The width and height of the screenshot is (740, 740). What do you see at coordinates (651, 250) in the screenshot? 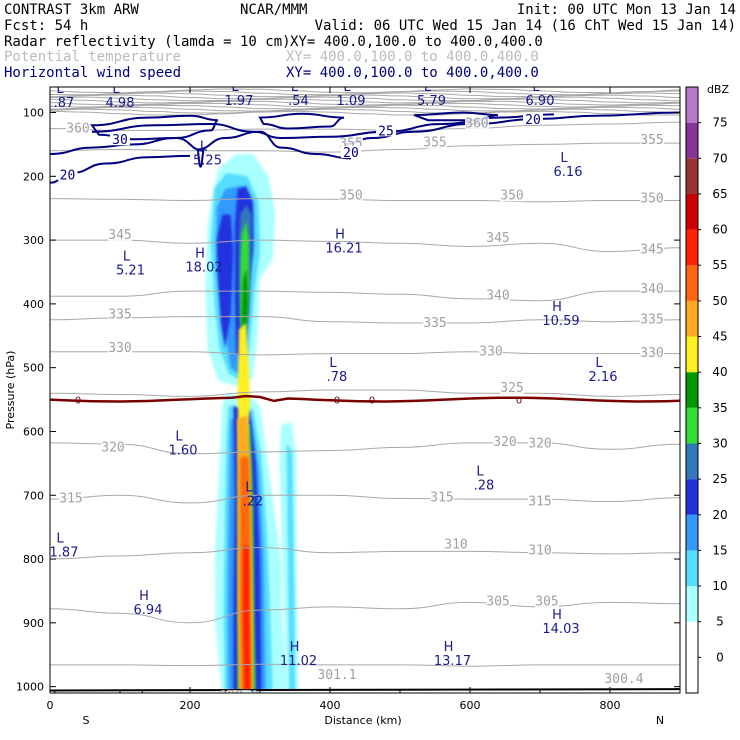
I see `theta-label-10: 345` at bounding box center [651, 250].